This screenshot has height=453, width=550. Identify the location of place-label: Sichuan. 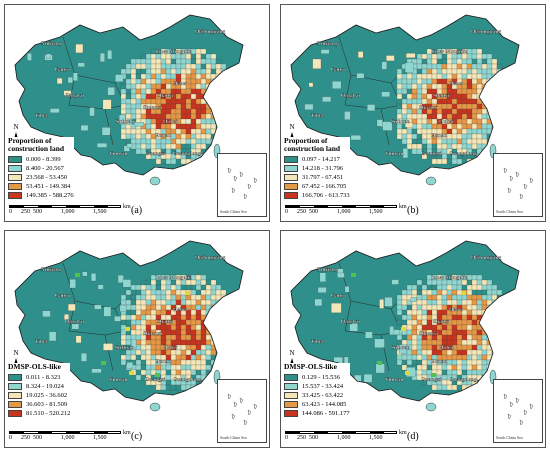
(124, 348).